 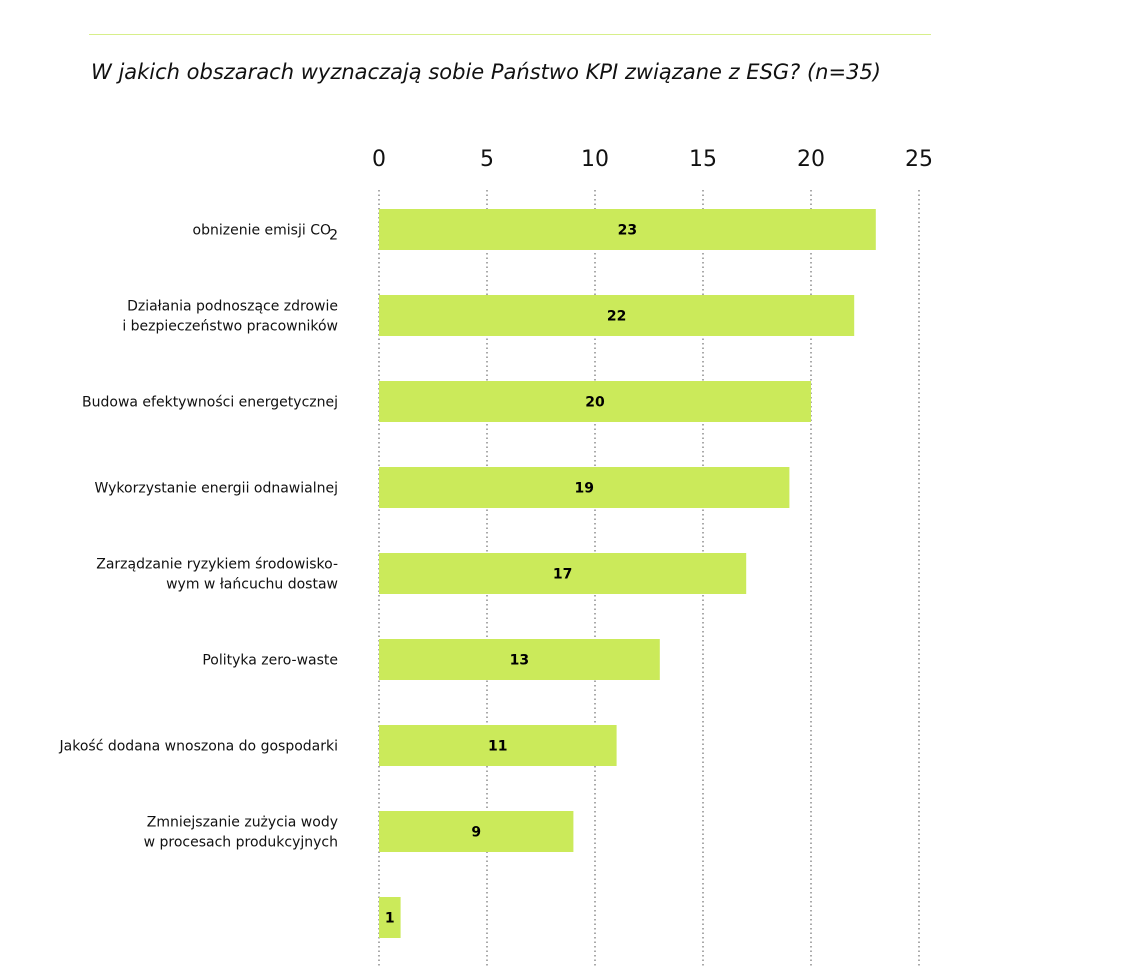 What do you see at coordinates (811, 159) in the screenshot?
I see `x-tick-label: 20` at bounding box center [811, 159].